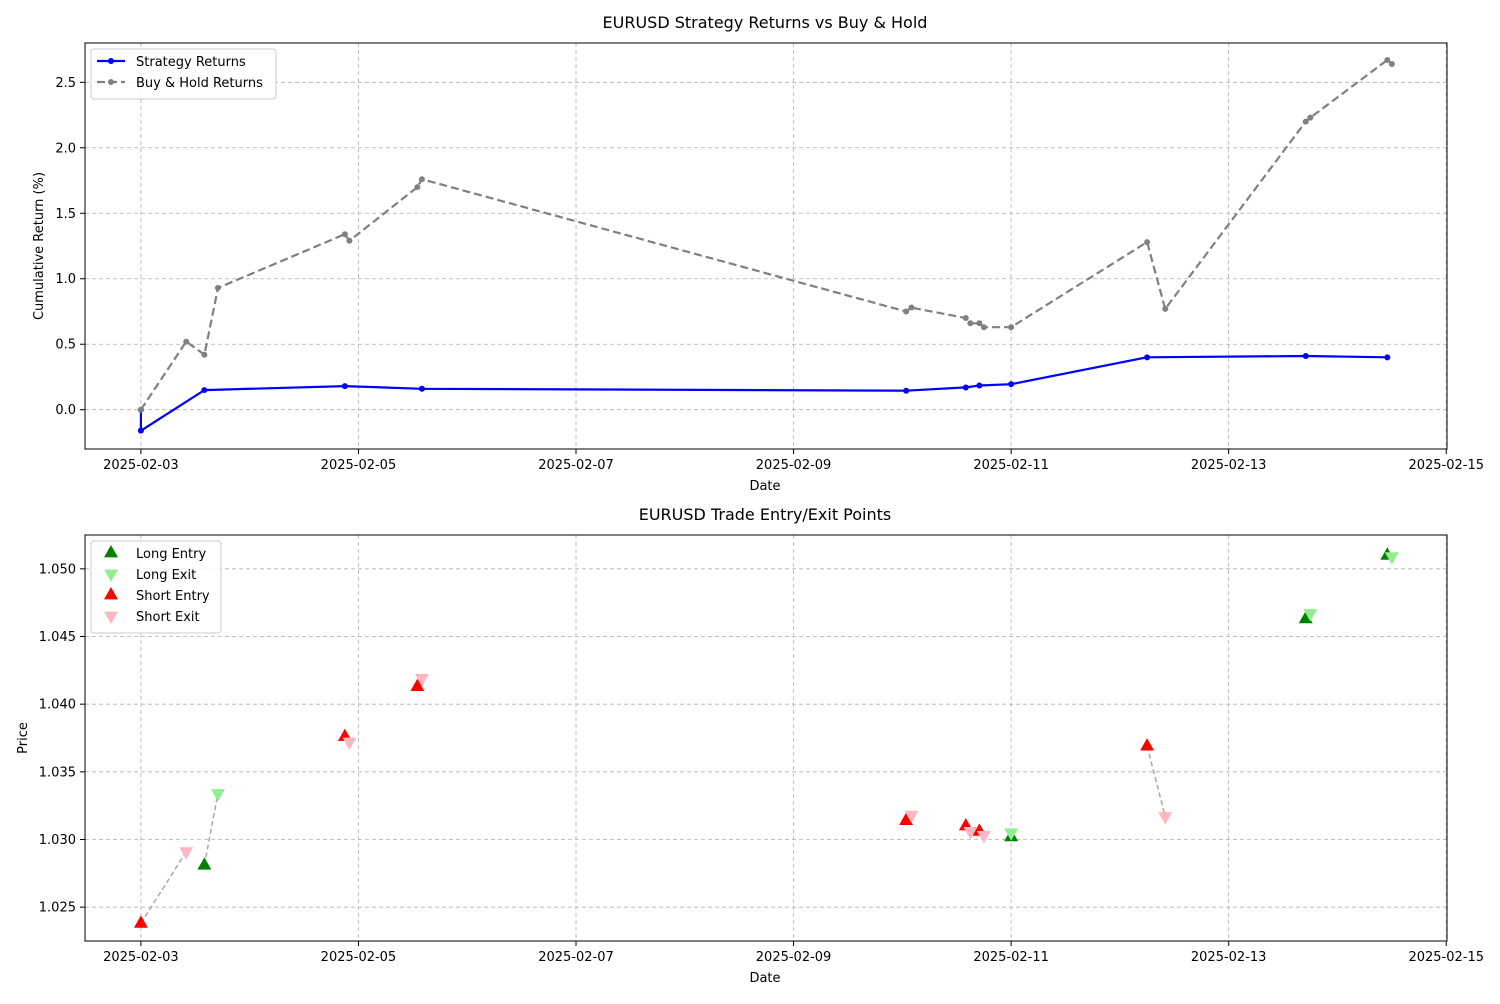  What do you see at coordinates (359, 957) in the screenshot?
I see `x-tick-label: 2025-02-05` at bounding box center [359, 957].